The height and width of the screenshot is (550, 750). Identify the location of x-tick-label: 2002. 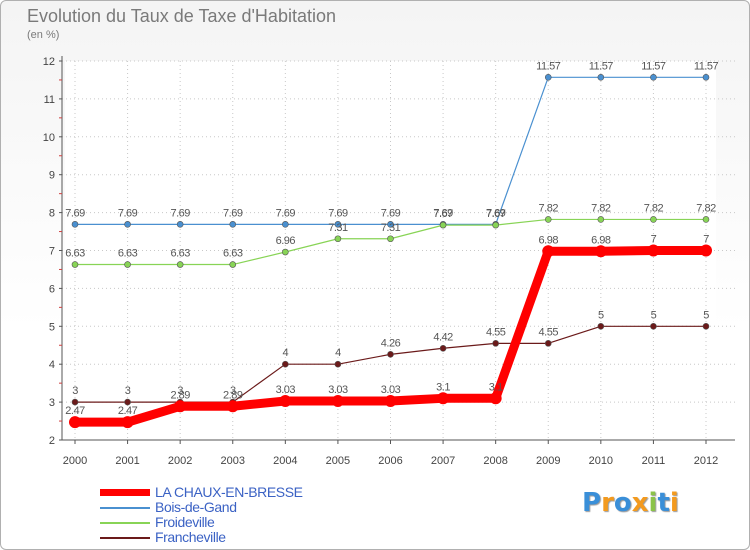
(180, 461).